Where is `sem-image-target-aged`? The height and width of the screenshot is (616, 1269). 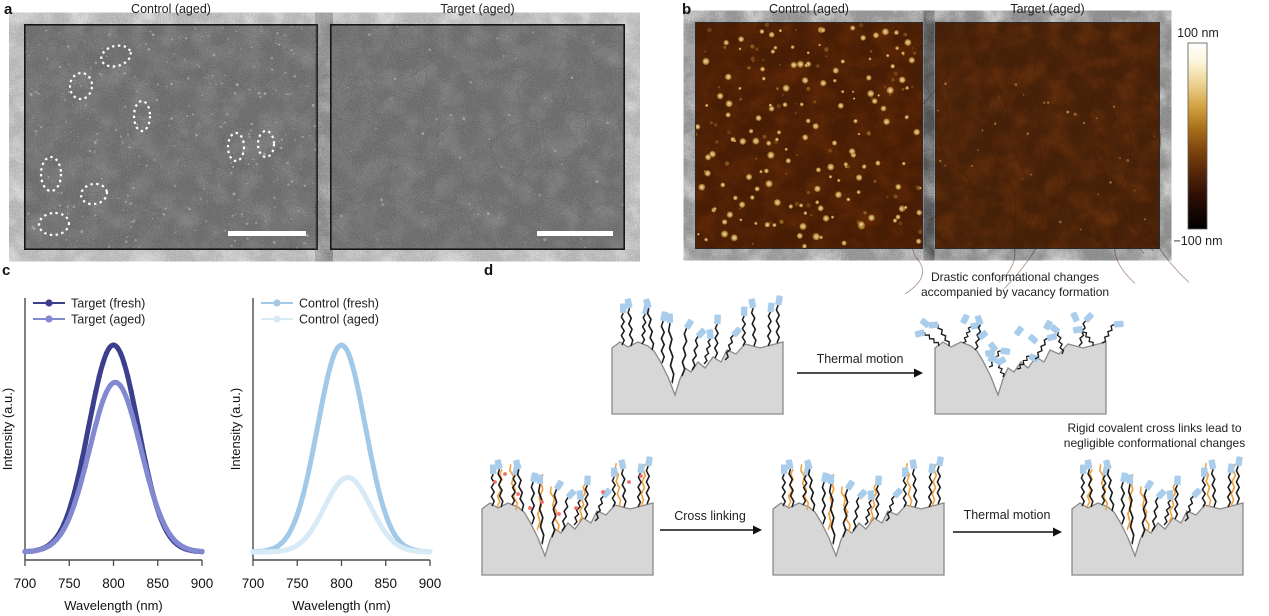
sem-image-target-aged is located at coordinates (477, 136).